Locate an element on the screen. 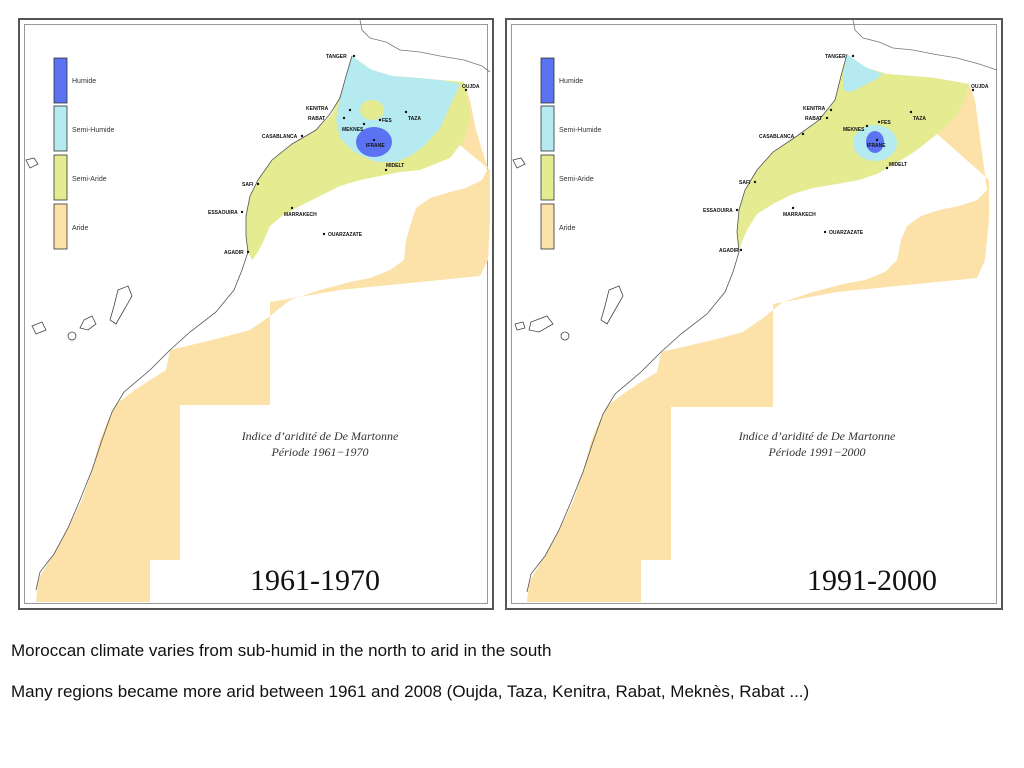 The width and height of the screenshot is (1024, 768). period-subtitle: Période 1961−1970 is located at coordinates (319, 452).